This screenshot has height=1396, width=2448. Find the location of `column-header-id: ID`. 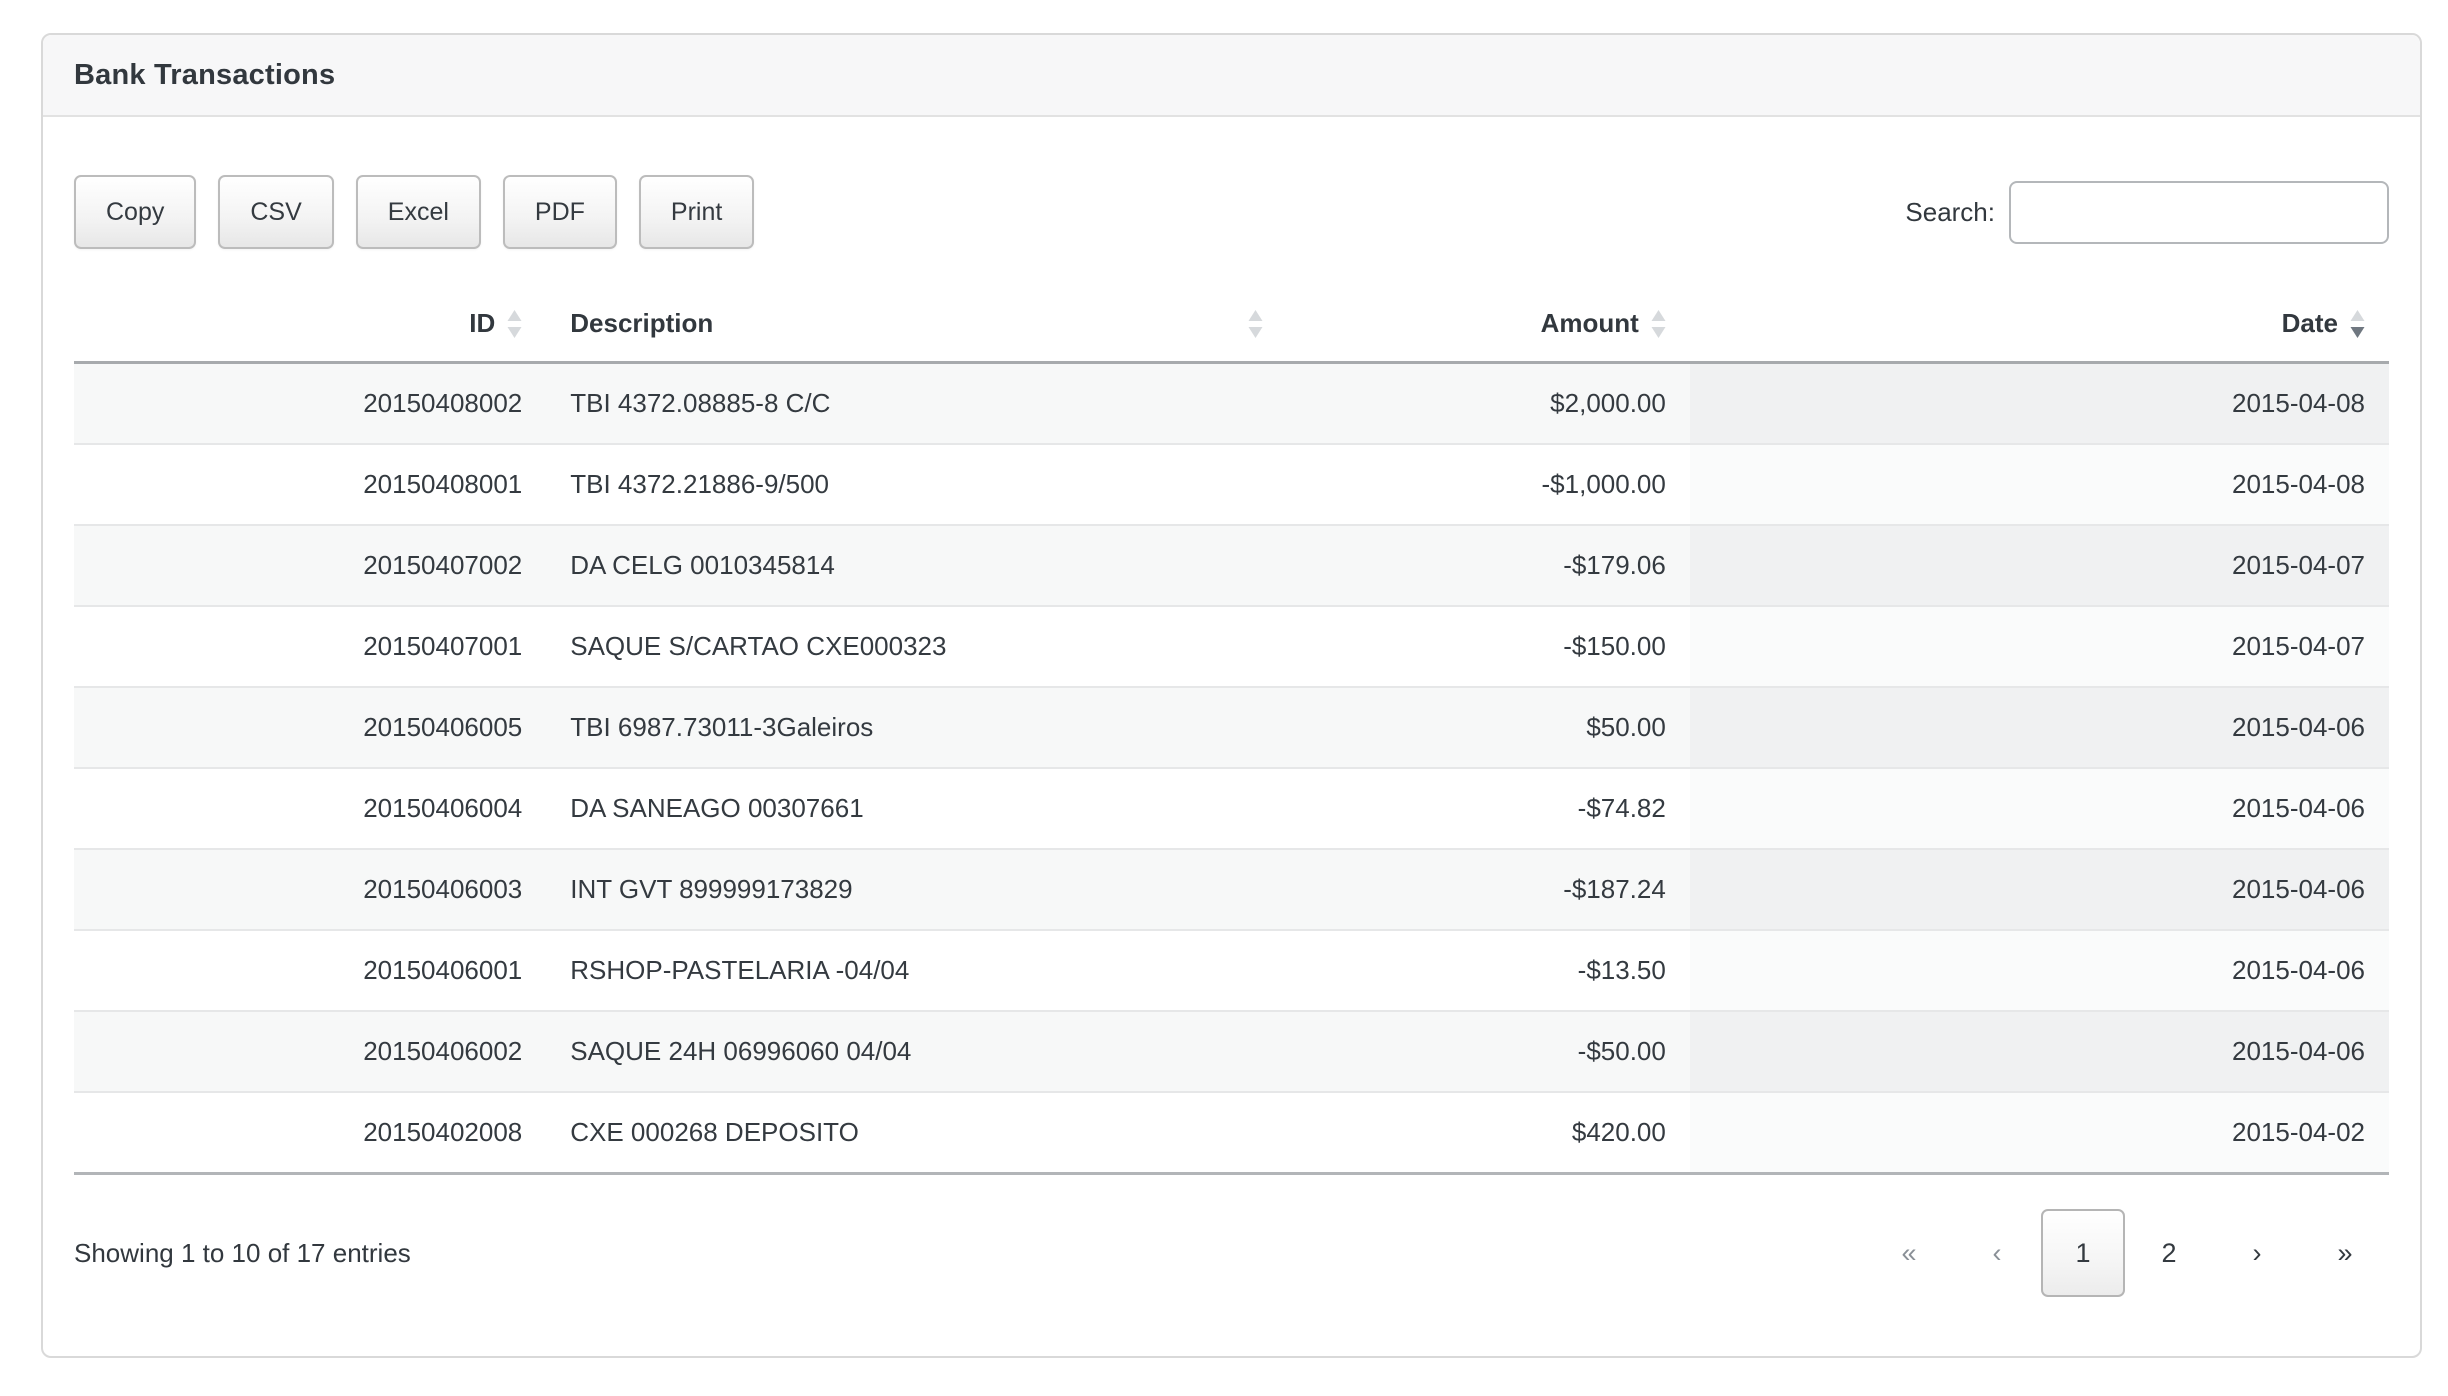

column-header-id: ID is located at coordinates (310, 326).